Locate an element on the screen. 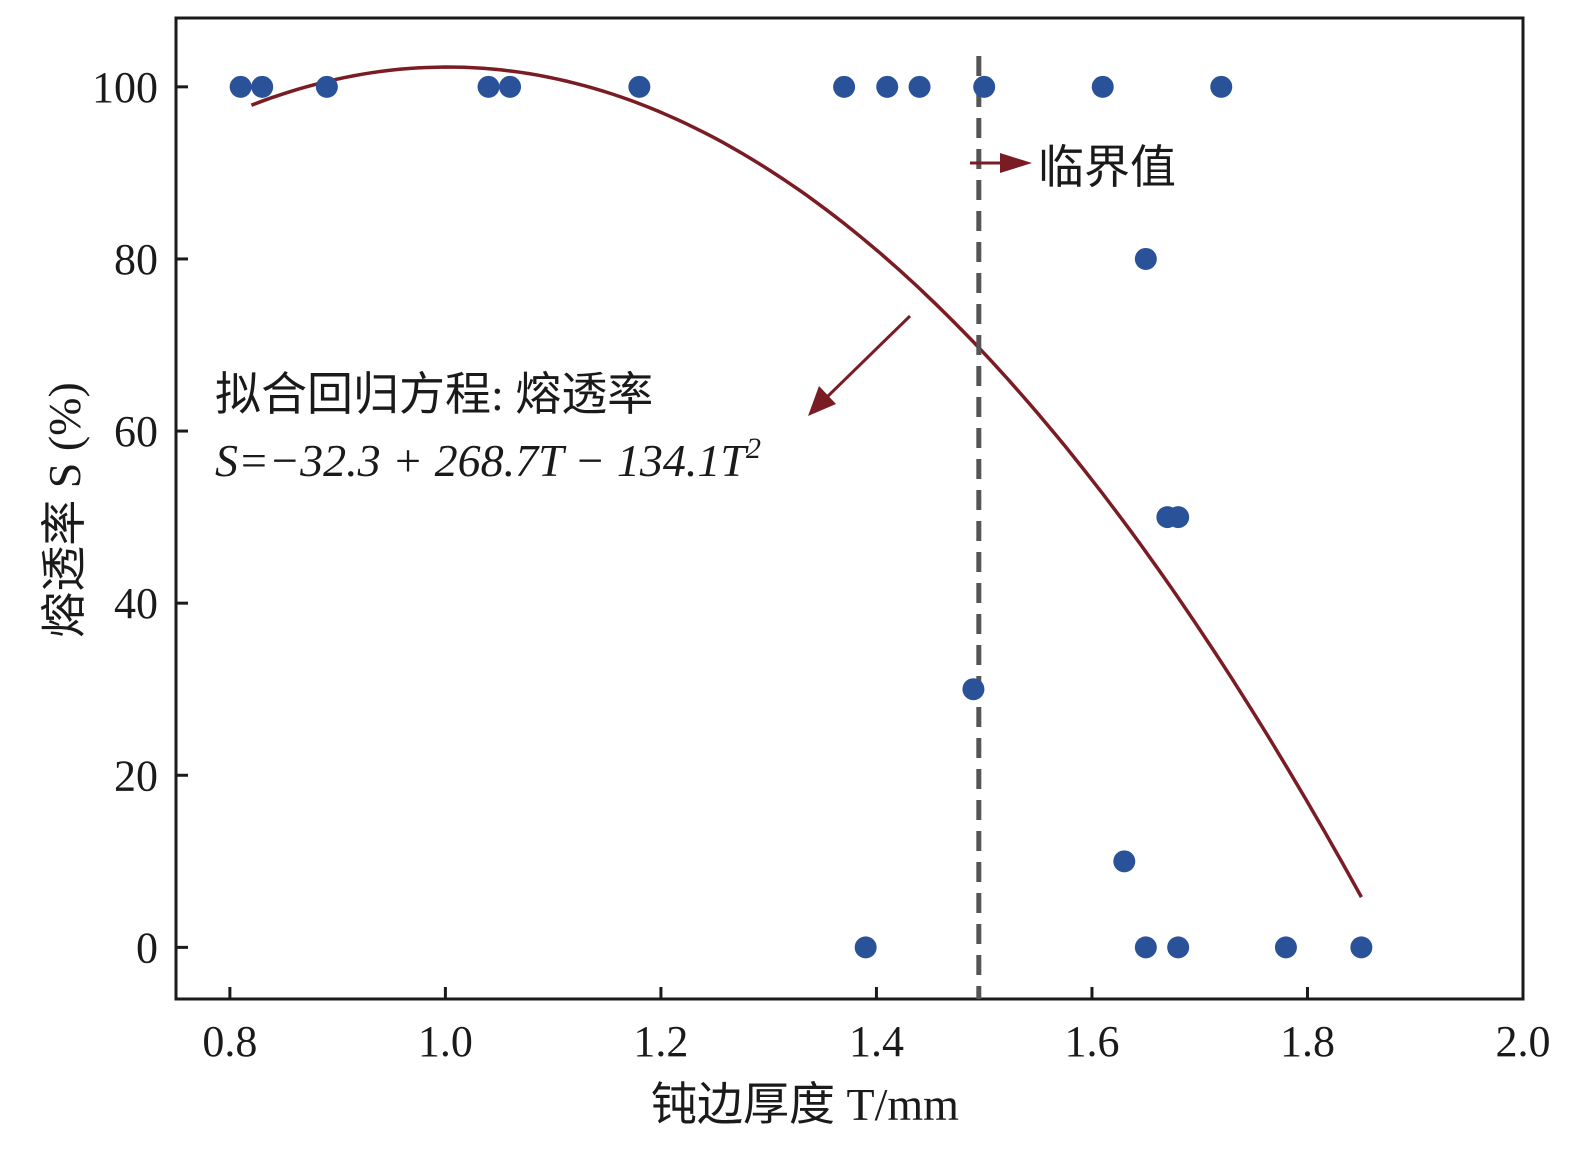 The width and height of the screenshot is (1575, 1163). x-axis-label: 钝边厚度 T/mm is located at coordinates (805, 1104).